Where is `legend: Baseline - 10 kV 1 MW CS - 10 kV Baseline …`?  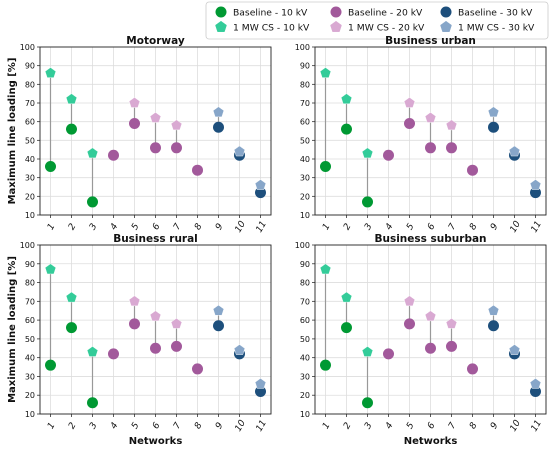
legend: Baseline - 10 kV 1 MW CS - 10 kV Baseline … is located at coordinates (377, 20).